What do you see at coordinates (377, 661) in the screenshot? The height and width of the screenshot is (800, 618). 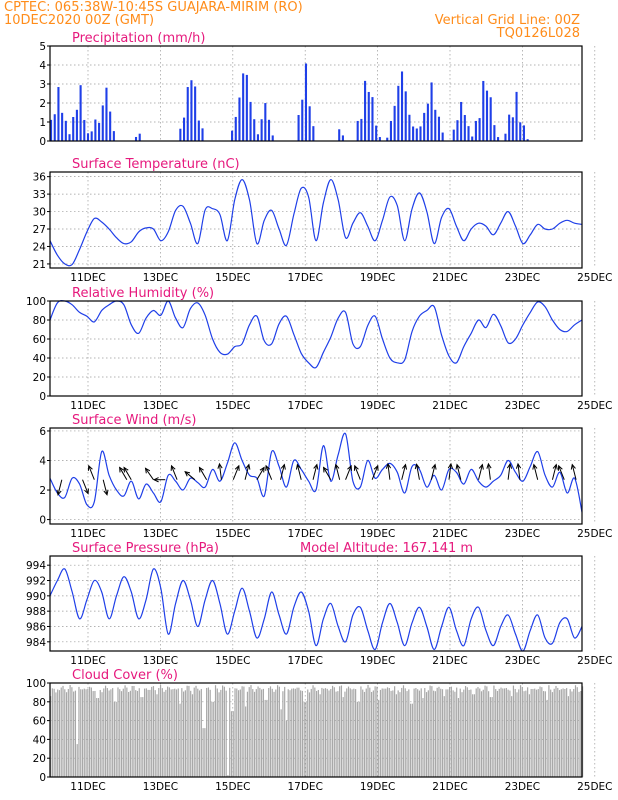 I see `pres-xtick-label: 19DEC` at bounding box center [377, 661].